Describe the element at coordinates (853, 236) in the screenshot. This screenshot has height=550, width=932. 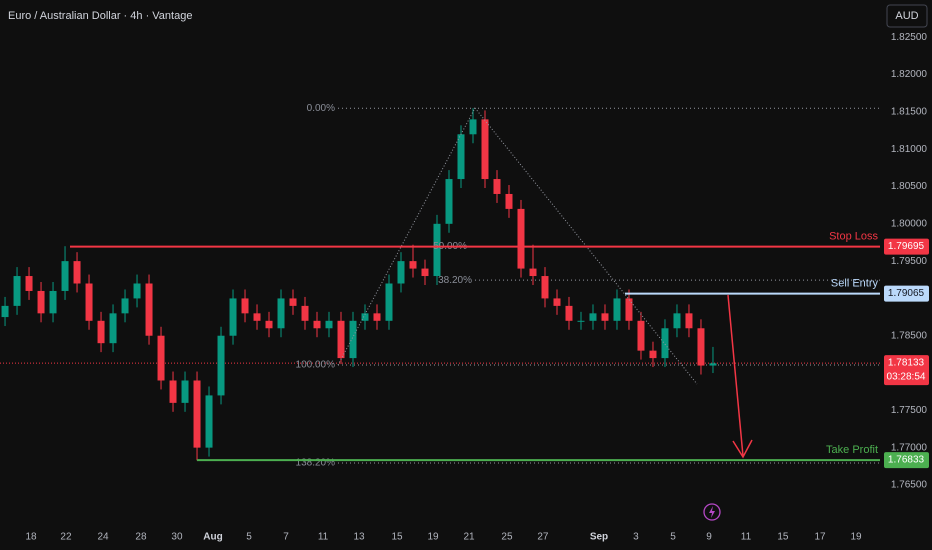
I see `level-name: Stop Loss` at that location.